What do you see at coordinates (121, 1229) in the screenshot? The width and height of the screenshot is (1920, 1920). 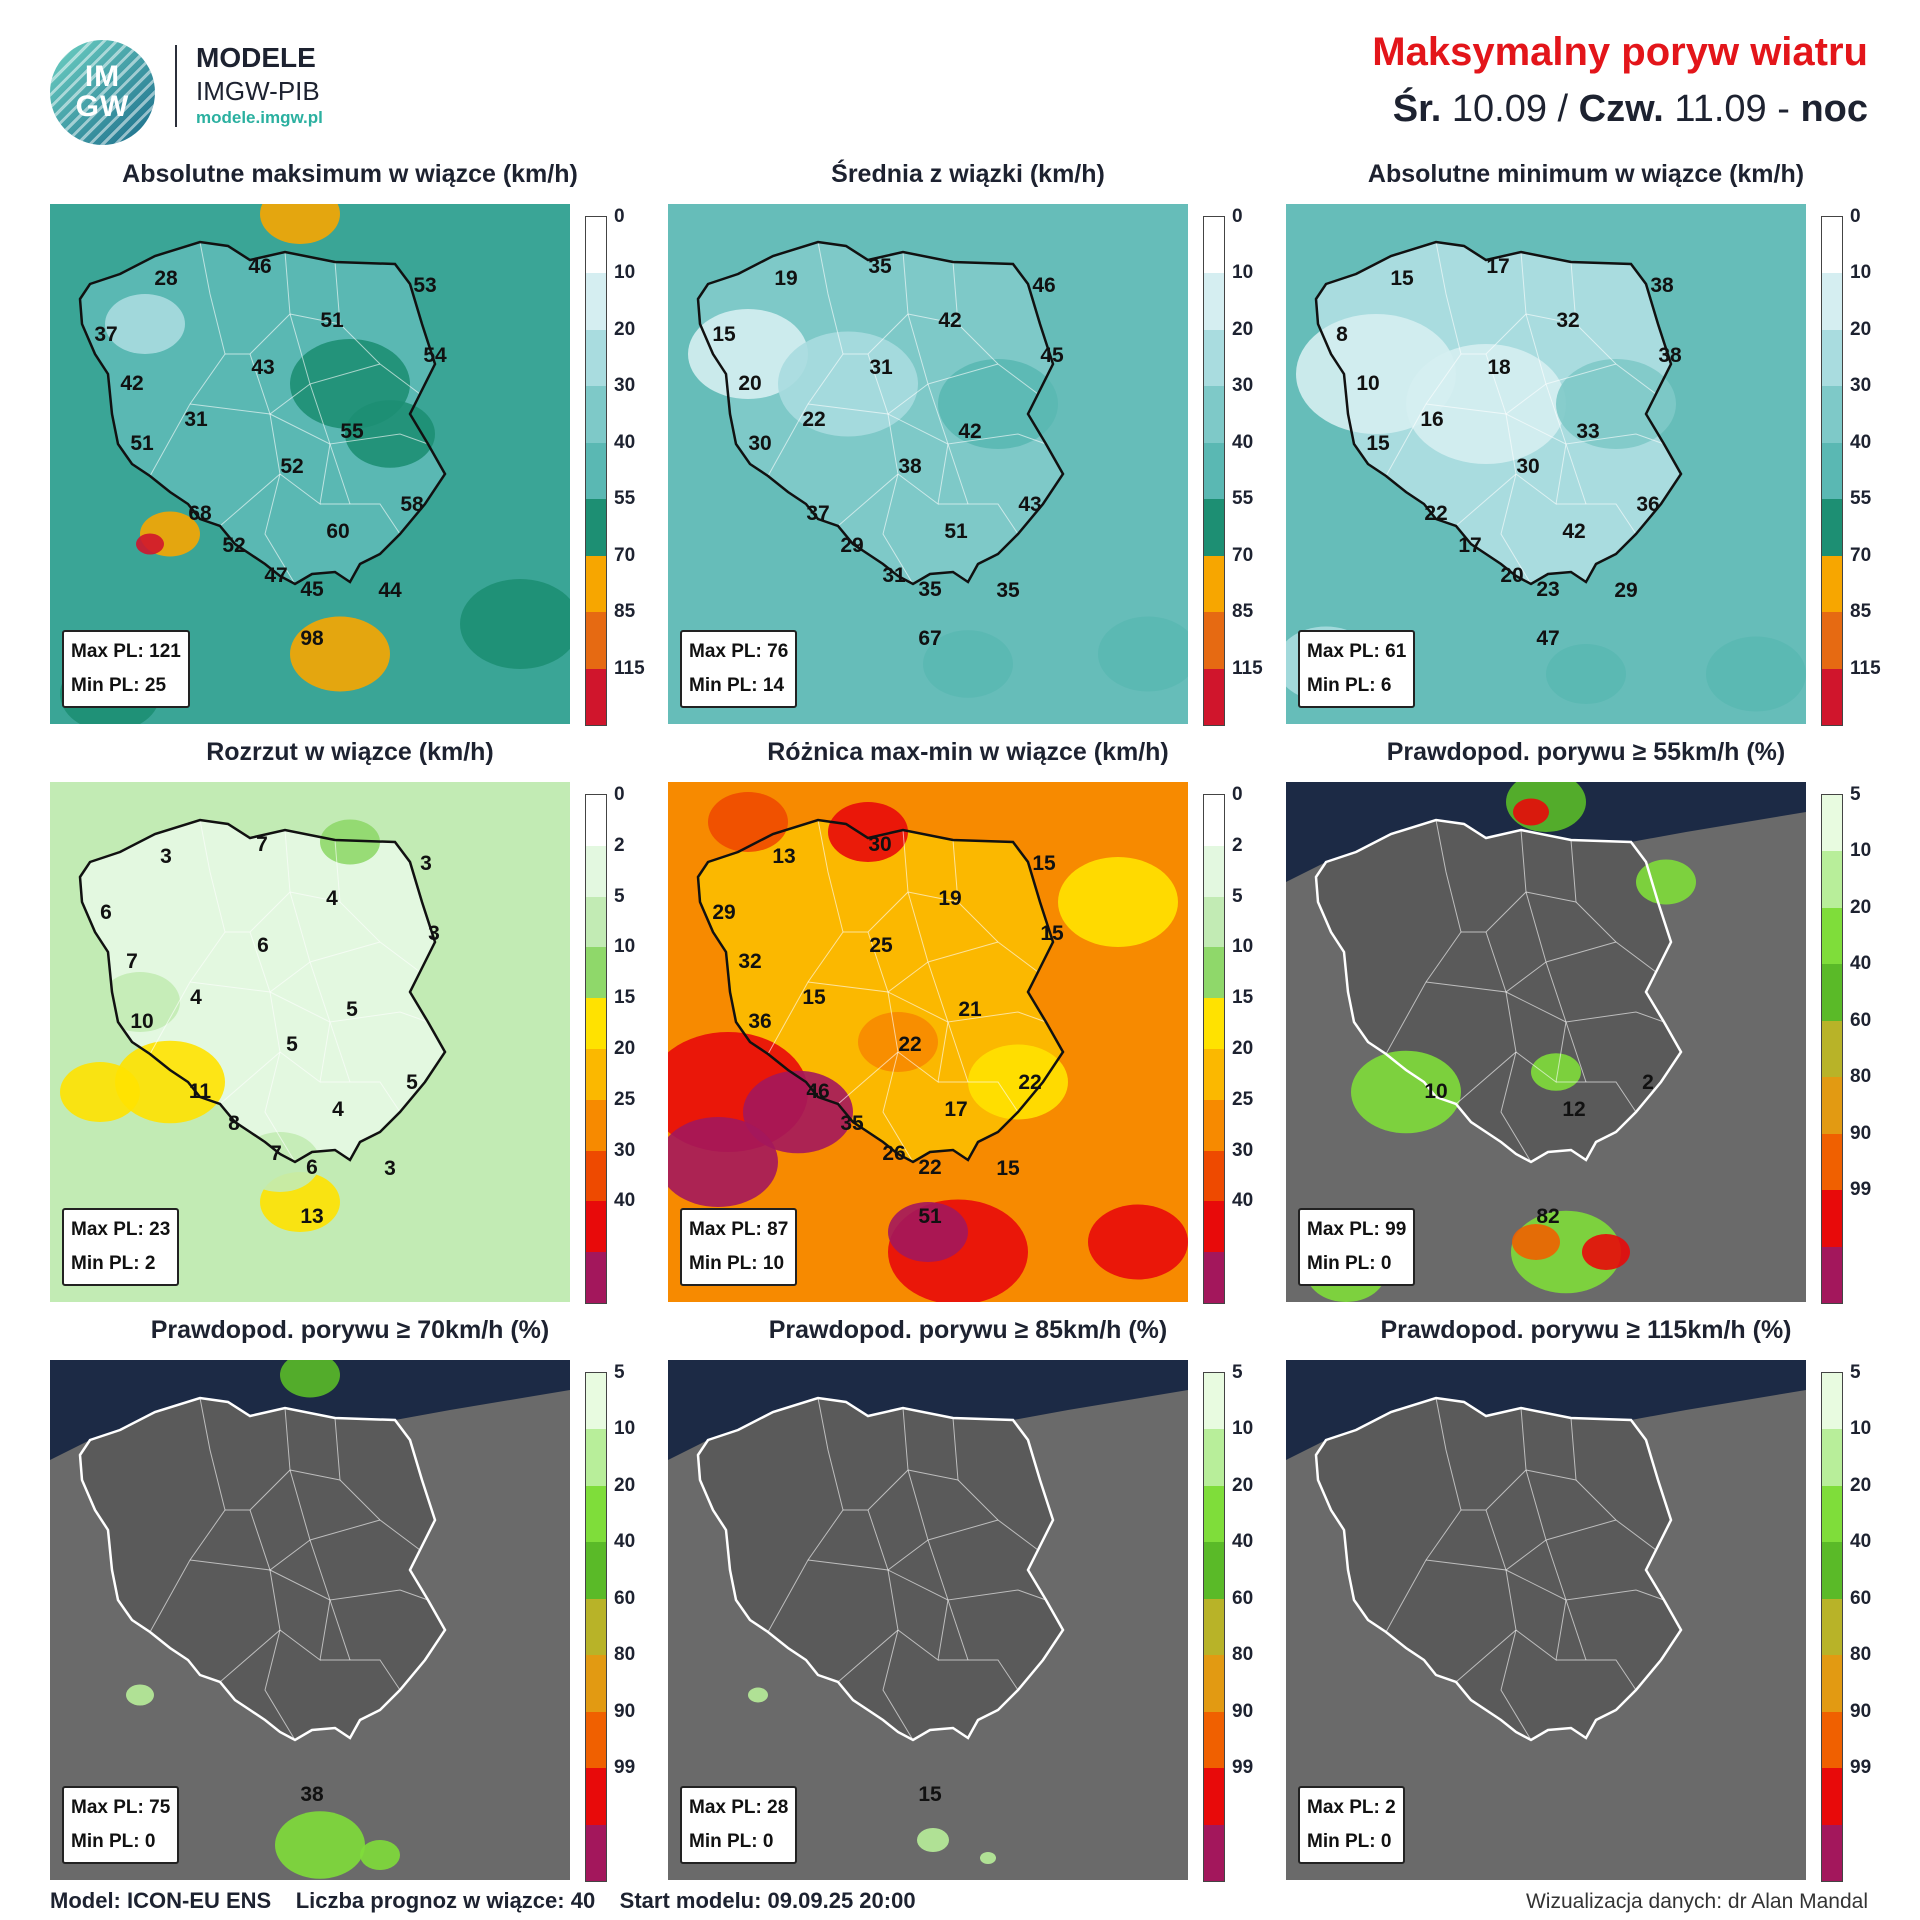 I see `max-pl-label: Max PL: 23` at bounding box center [121, 1229].